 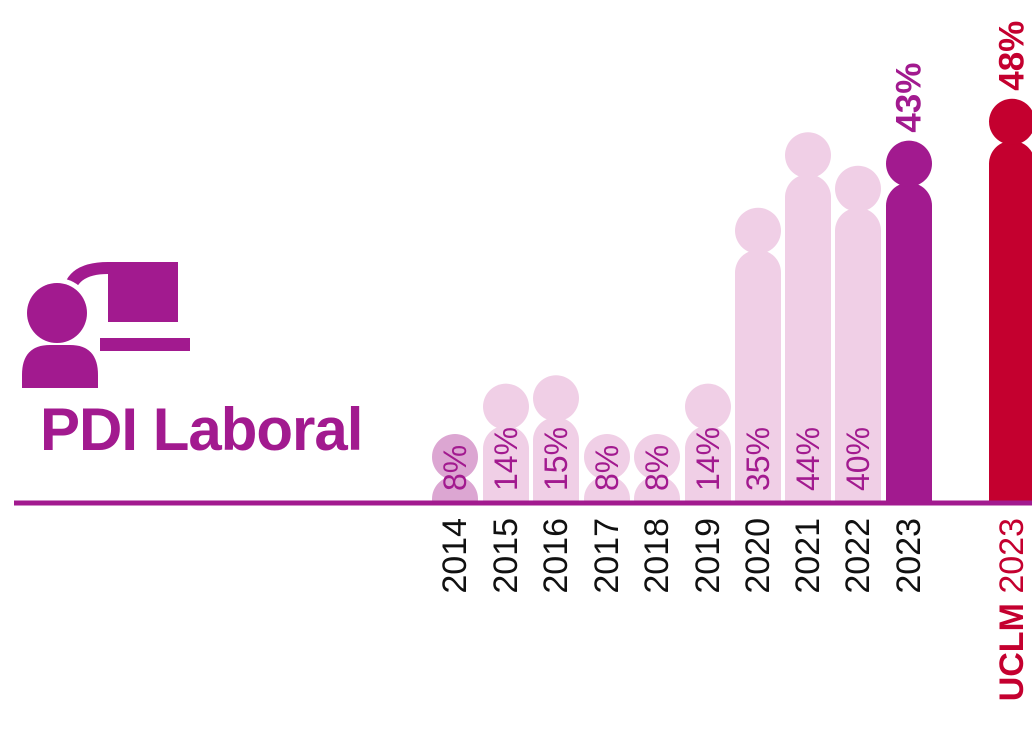 What do you see at coordinates (506, 406) in the screenshot?
I see `bar-2015-head` at bounding box center [506, 406].